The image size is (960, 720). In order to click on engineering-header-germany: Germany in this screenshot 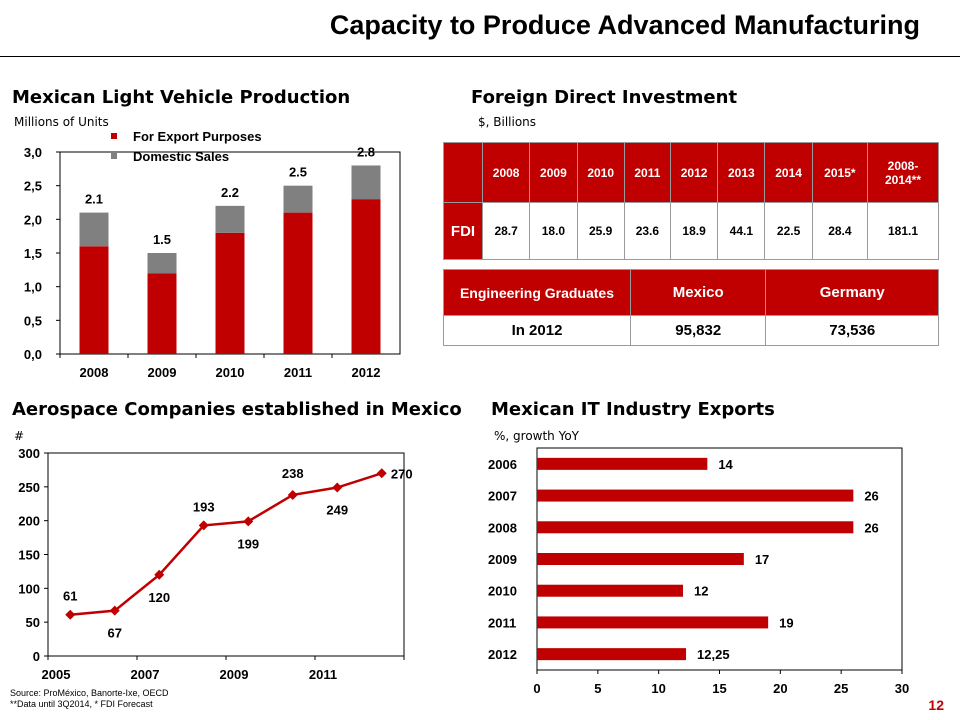, I will do `click(852, 292)`.